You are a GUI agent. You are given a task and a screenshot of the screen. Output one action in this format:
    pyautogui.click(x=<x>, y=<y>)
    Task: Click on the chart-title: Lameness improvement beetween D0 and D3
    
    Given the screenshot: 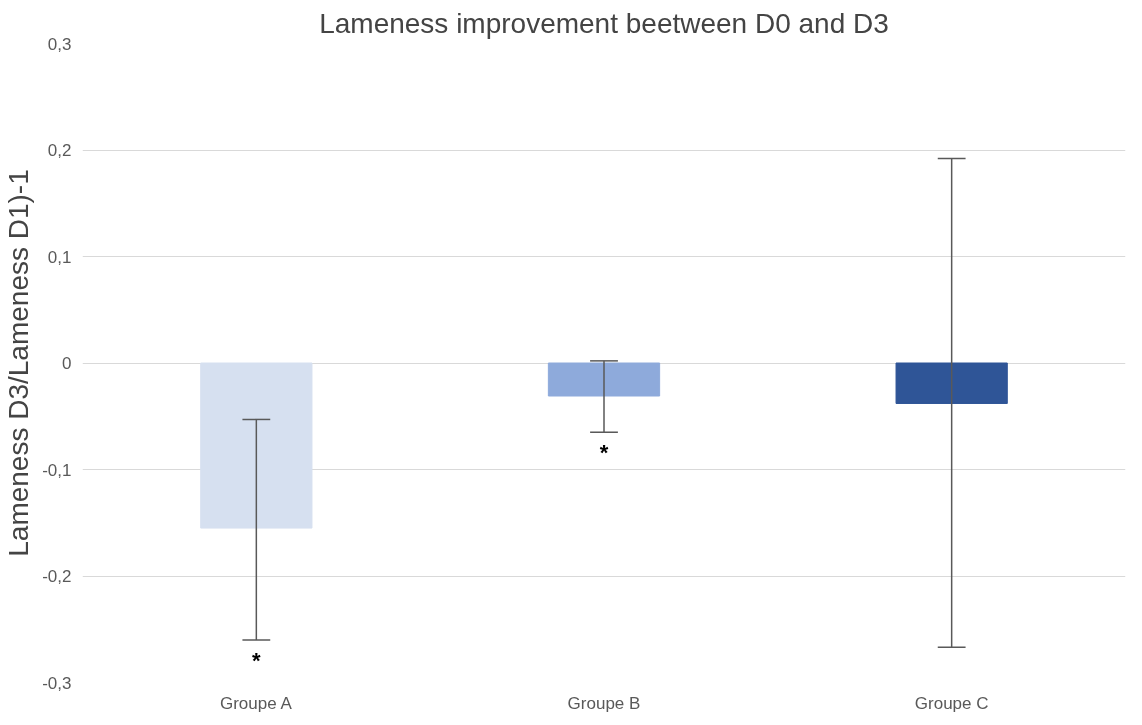 What is the action you would take?
    pyautogui.click(x=604, y=23)
    